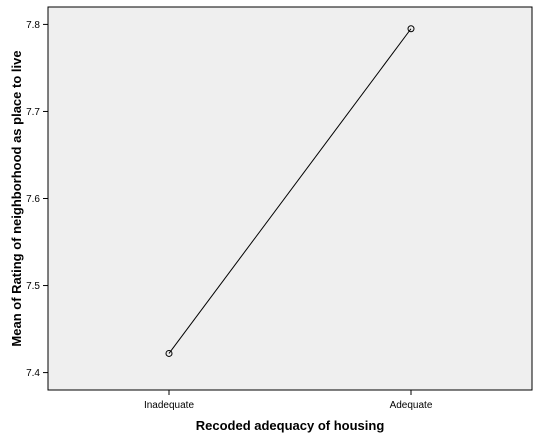  Describe the element at coordinates (33, 112) in the screenshot. I see `y-tick-label: 7.7` at that location.